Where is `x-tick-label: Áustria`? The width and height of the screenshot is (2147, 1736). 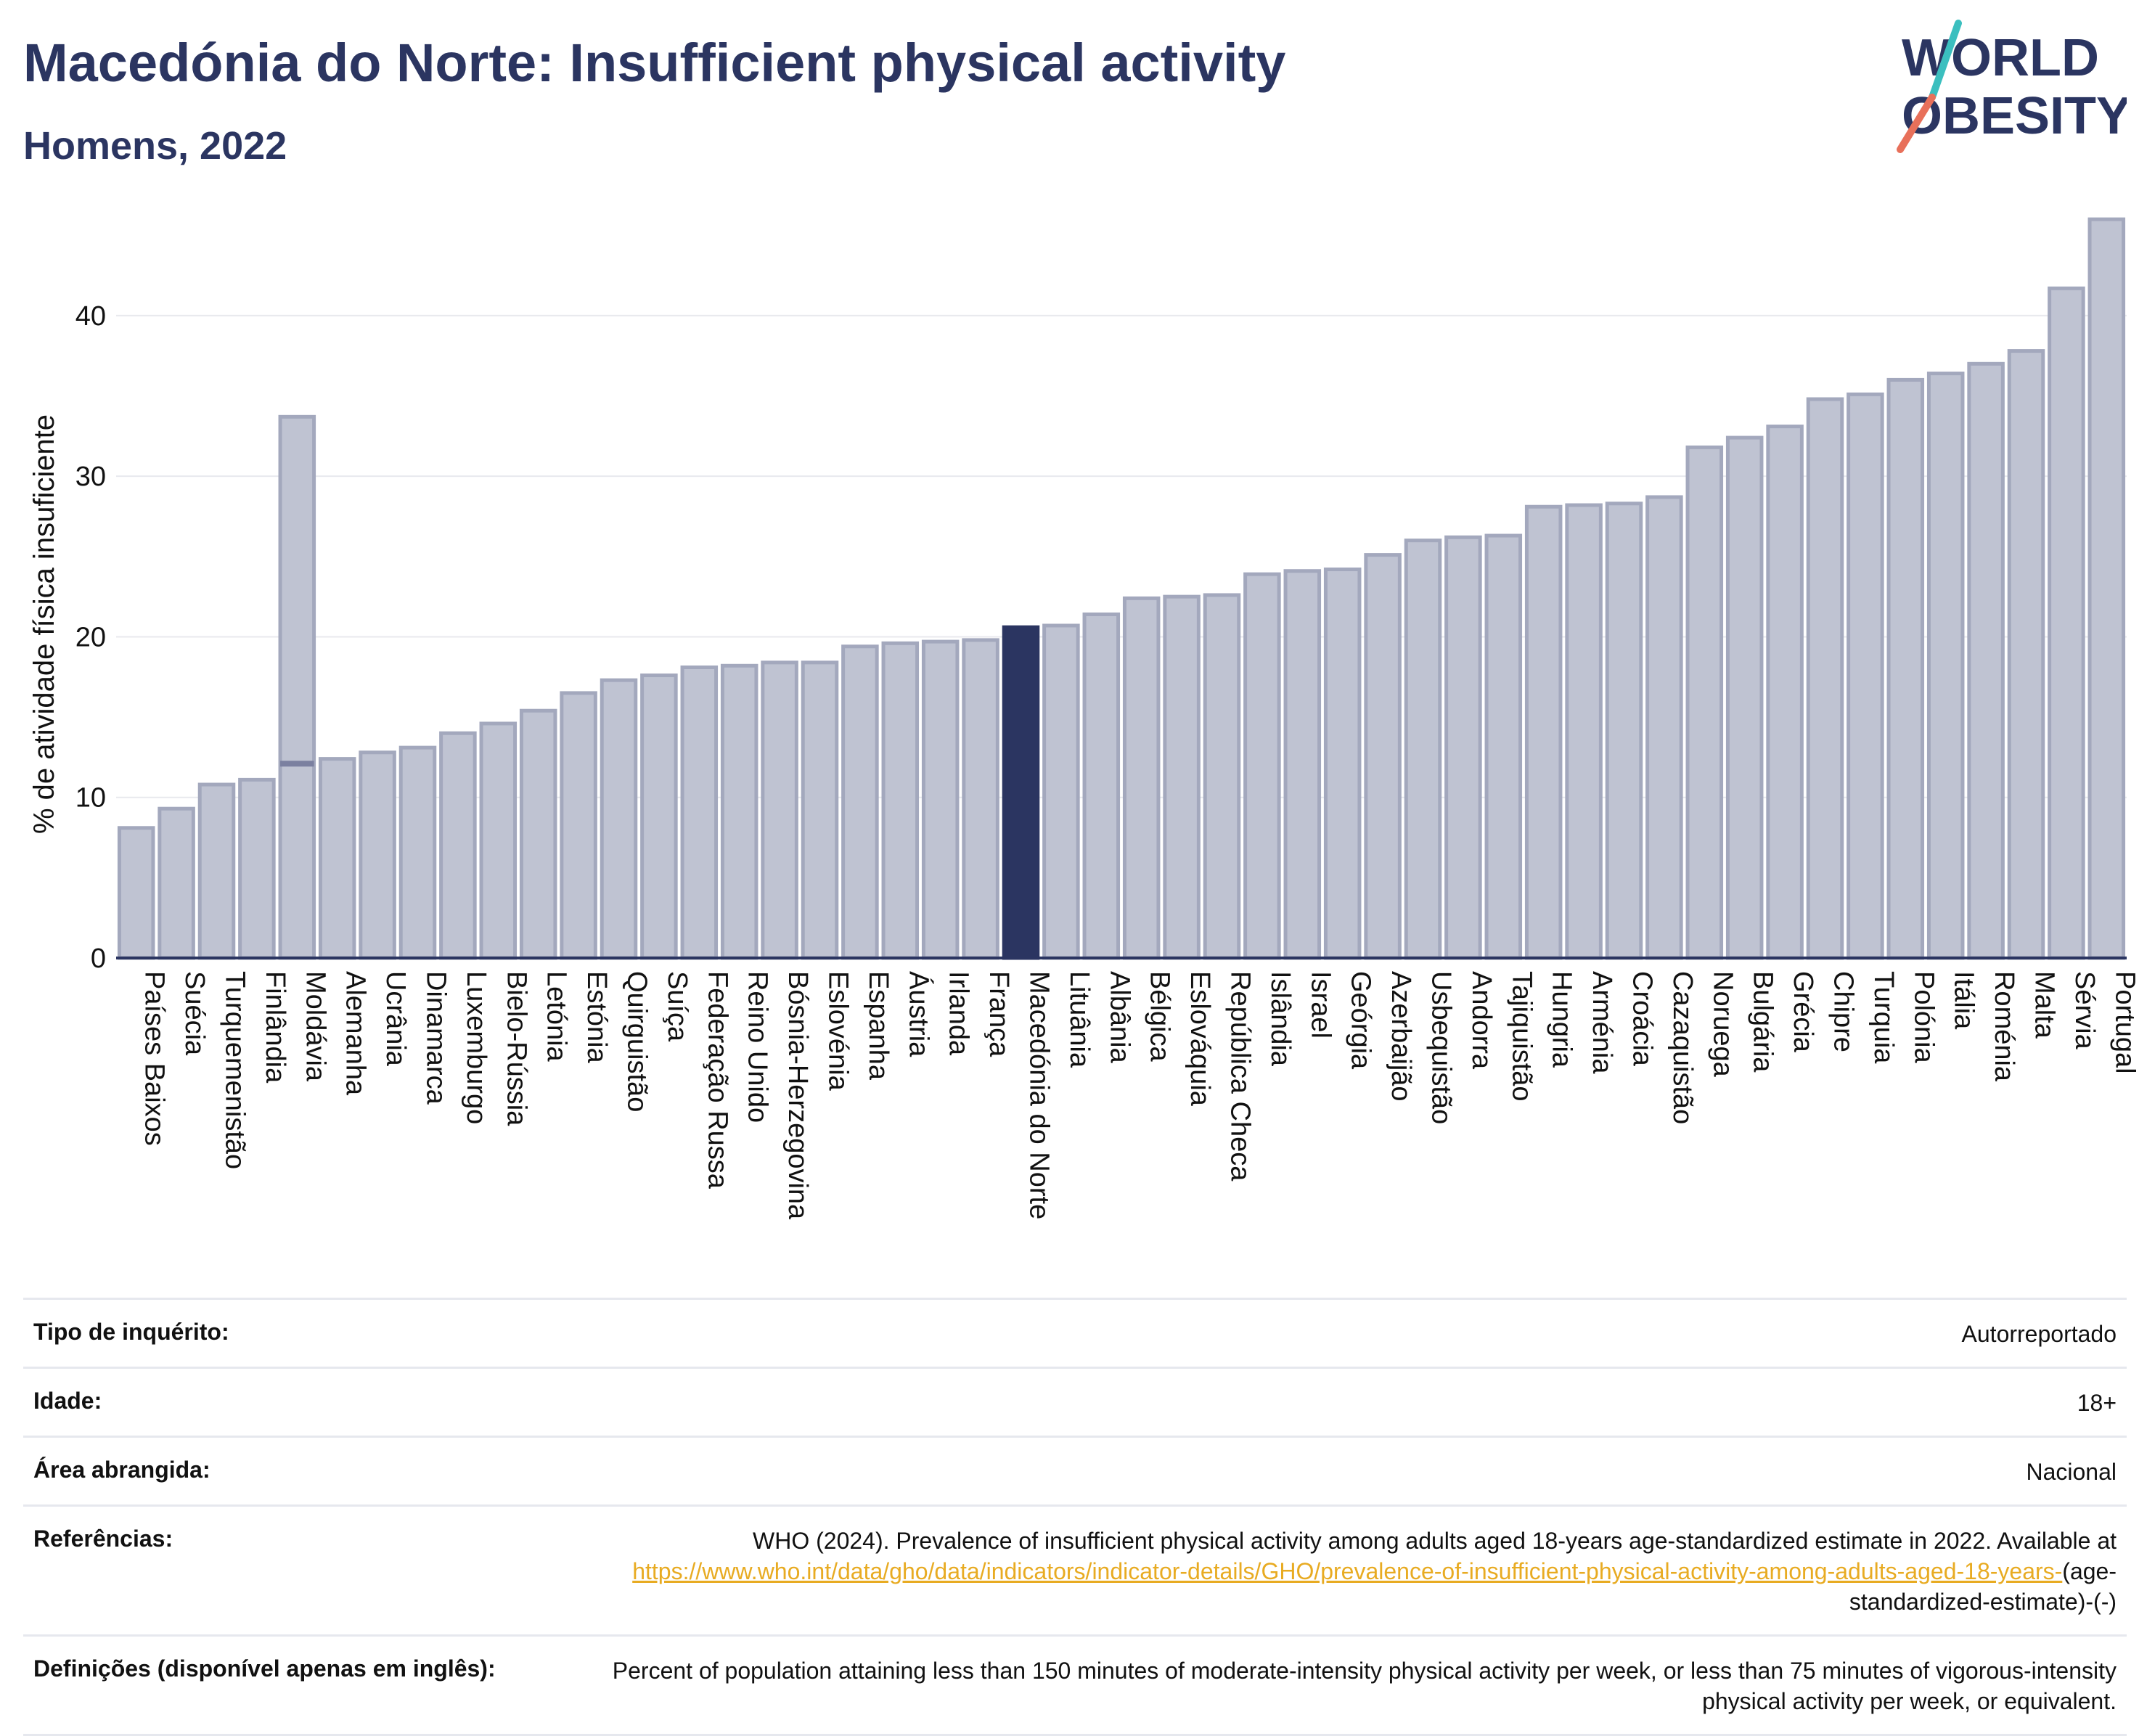 x-tick-label: Áustria is located at coordinates (918, 1014).